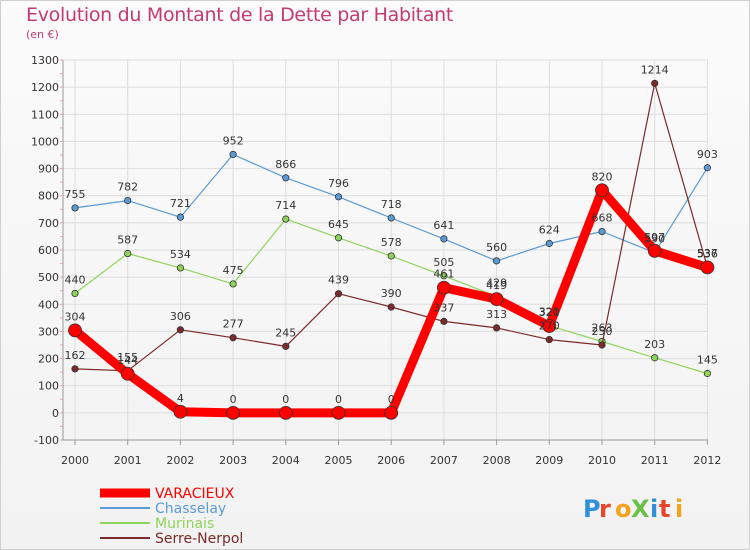  Describe the element at coordinates (48, 331) in the screenshot. I see `y-tick-label: 300` at that location.